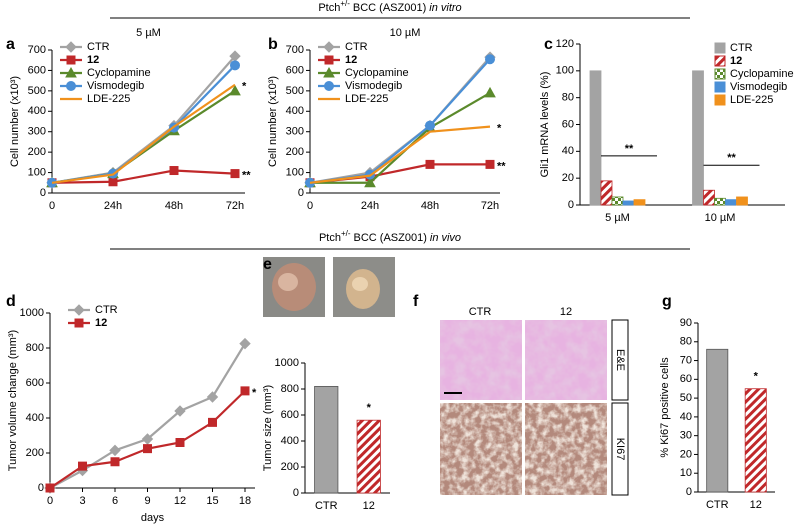 Image resolution: width=798 pixels, height=527 pixels. Describe the element at coordinates (273, 121) in the screenshot. I see `y-axis-label: Cell number (x10³)` at that location.